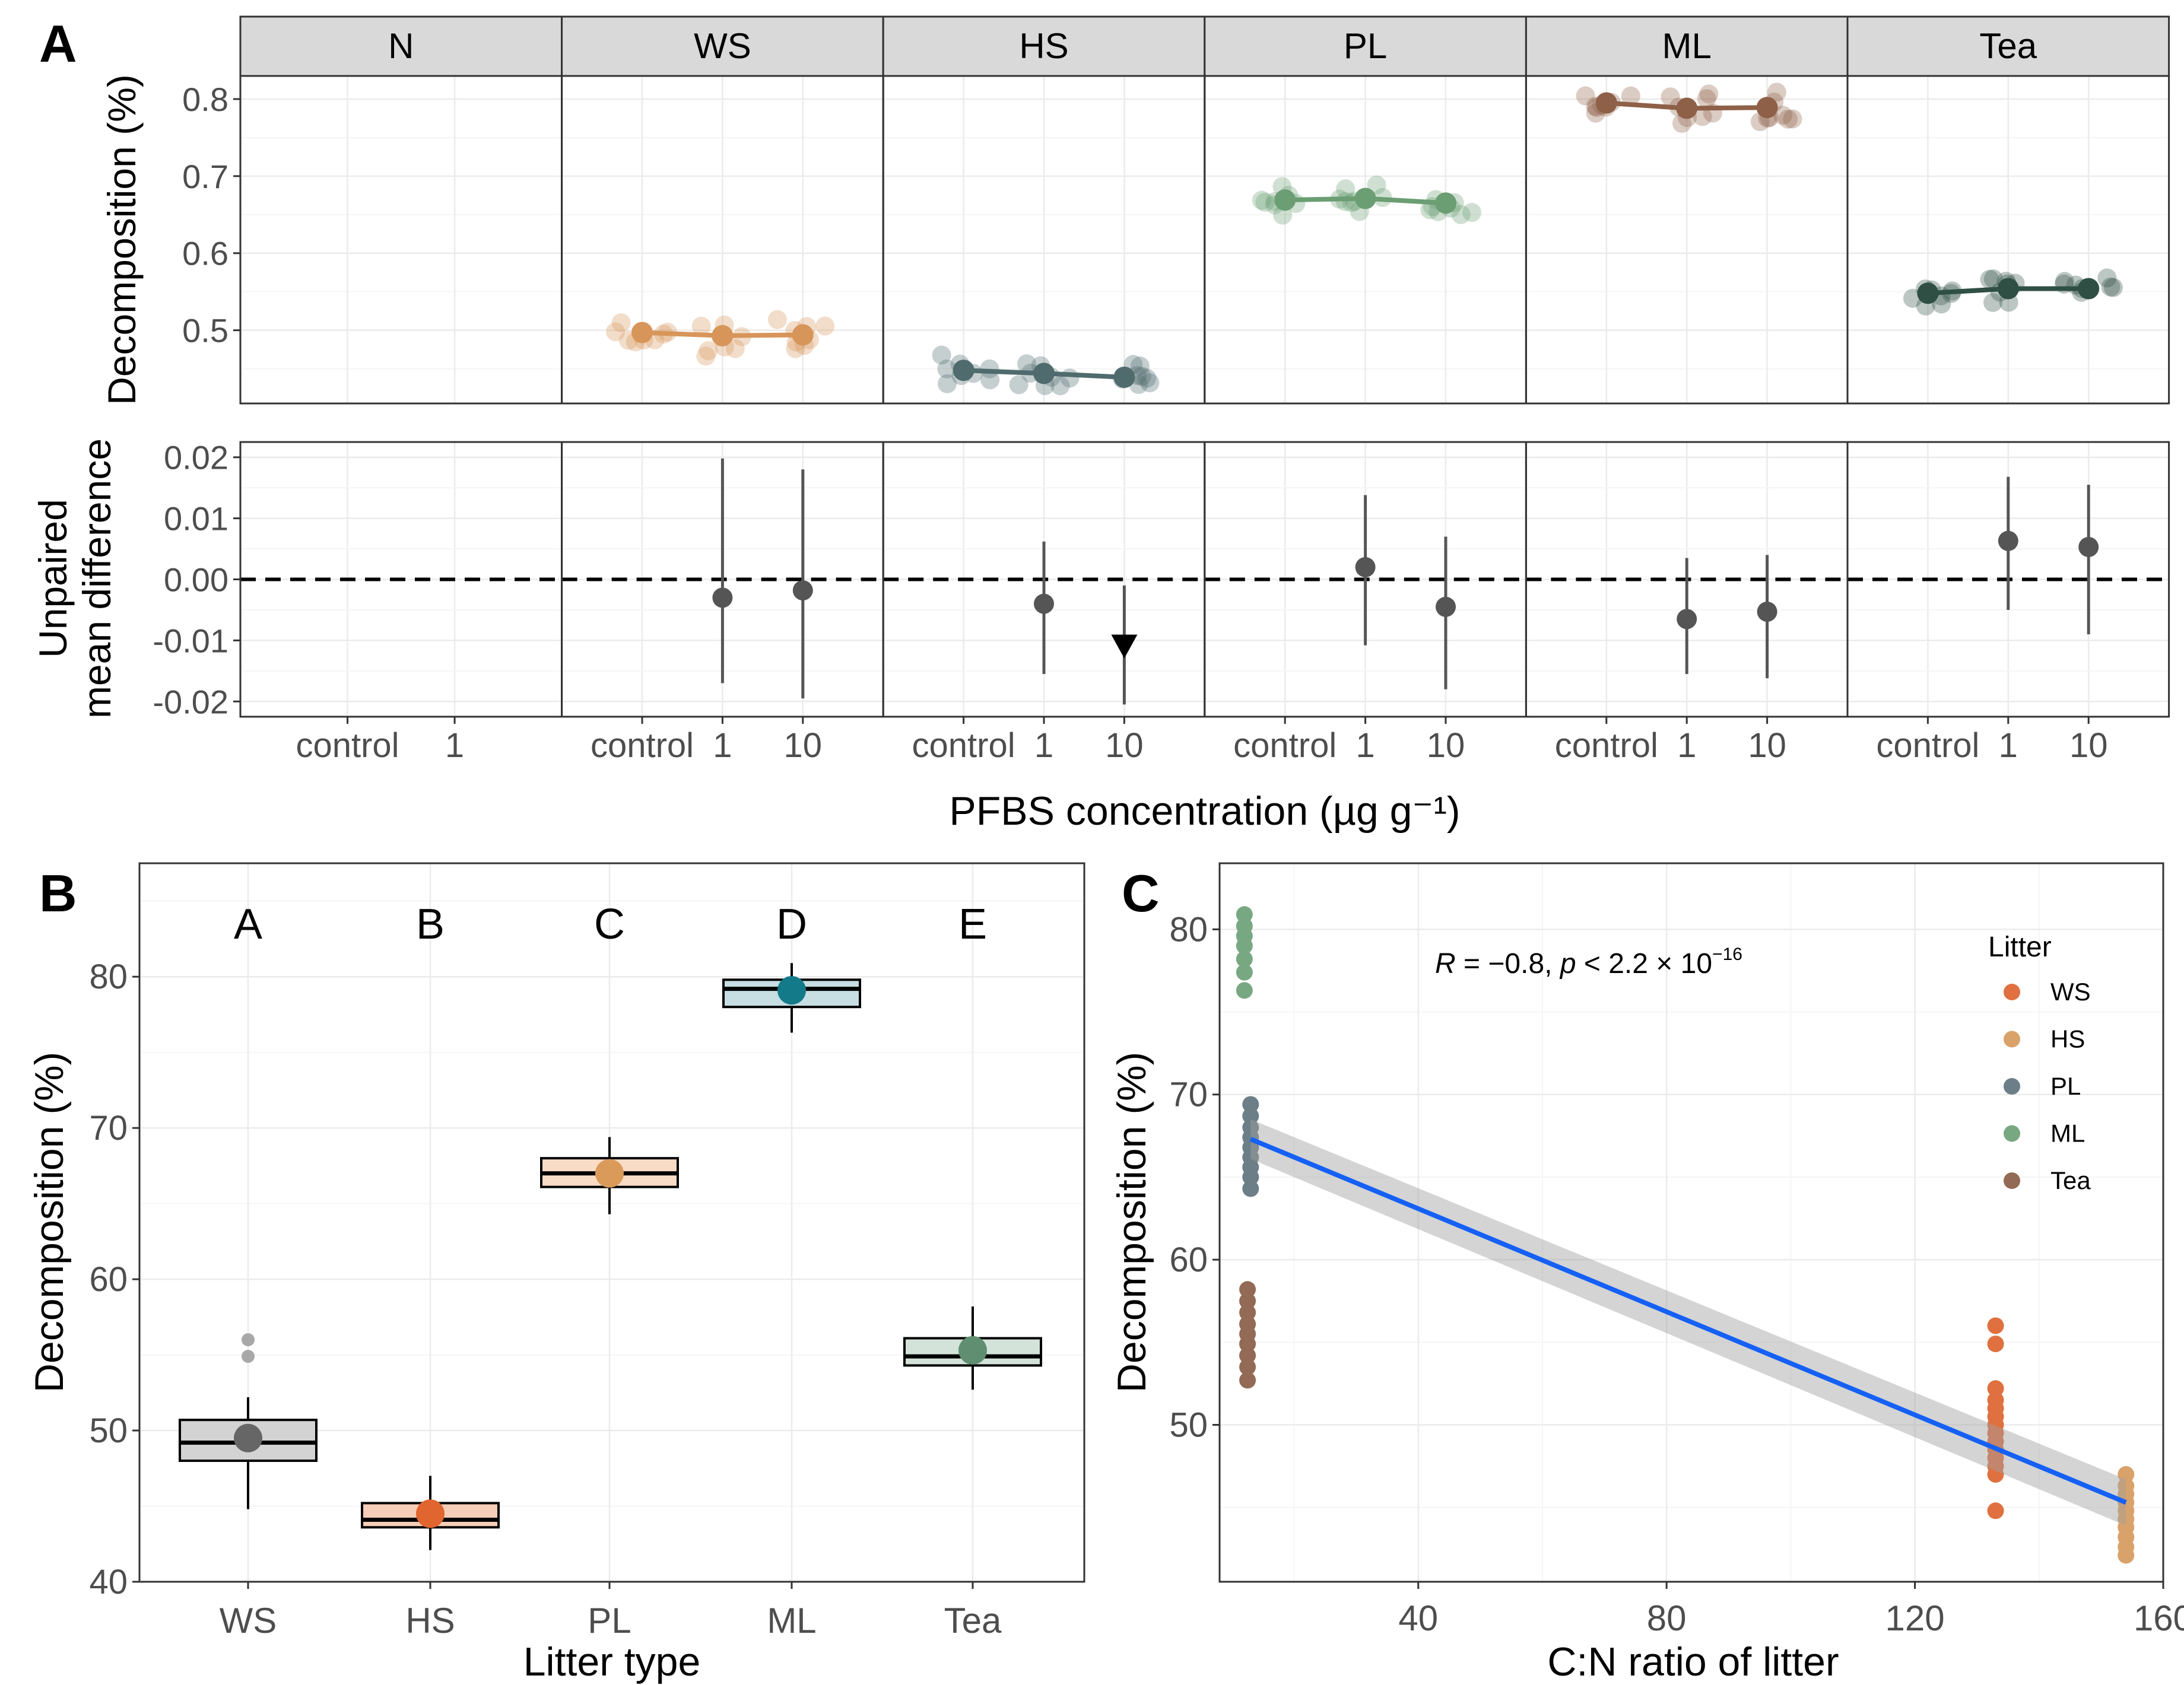  I want to click on significance-letter: E, so click(972, 924).